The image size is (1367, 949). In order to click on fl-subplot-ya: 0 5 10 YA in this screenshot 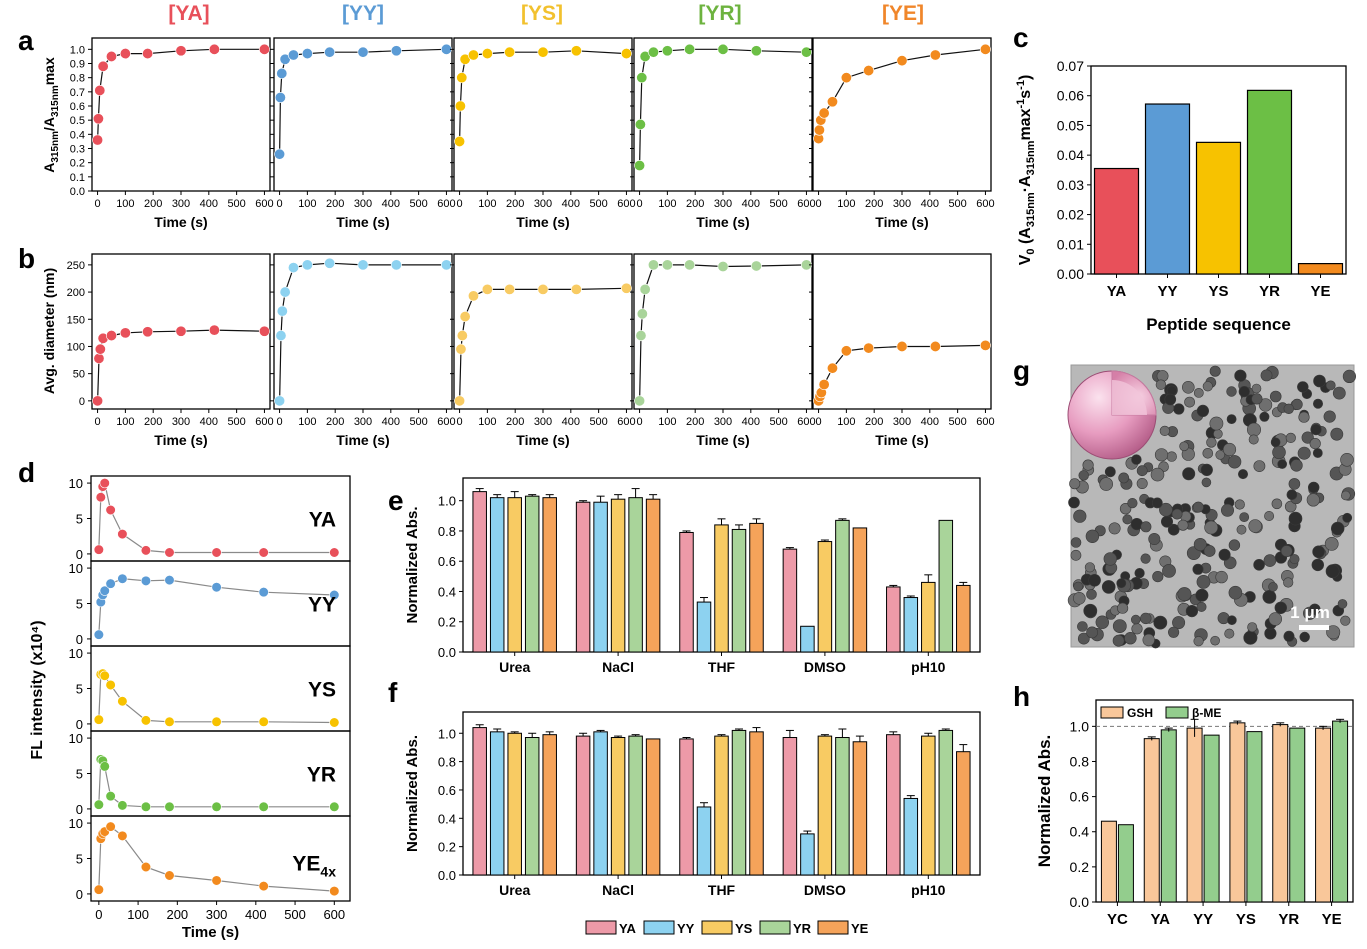, I will do `click(210, 518)`.